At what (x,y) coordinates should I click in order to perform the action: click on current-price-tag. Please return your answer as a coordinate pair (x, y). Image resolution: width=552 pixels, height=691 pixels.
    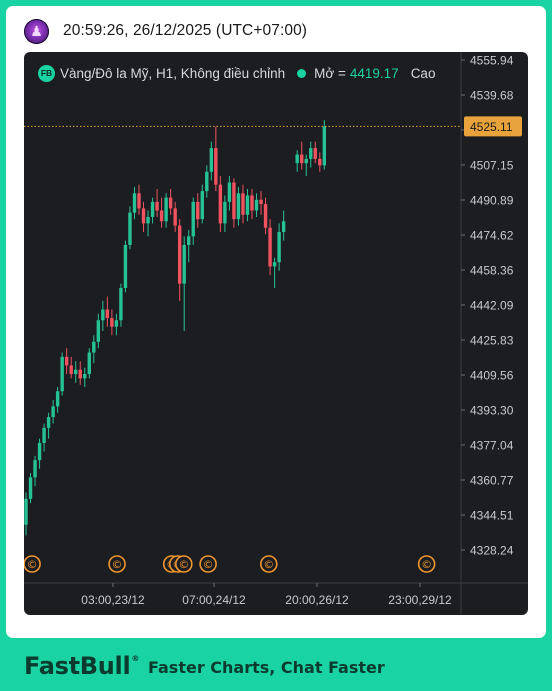
    Looking at the image, I should click on (493, 126).